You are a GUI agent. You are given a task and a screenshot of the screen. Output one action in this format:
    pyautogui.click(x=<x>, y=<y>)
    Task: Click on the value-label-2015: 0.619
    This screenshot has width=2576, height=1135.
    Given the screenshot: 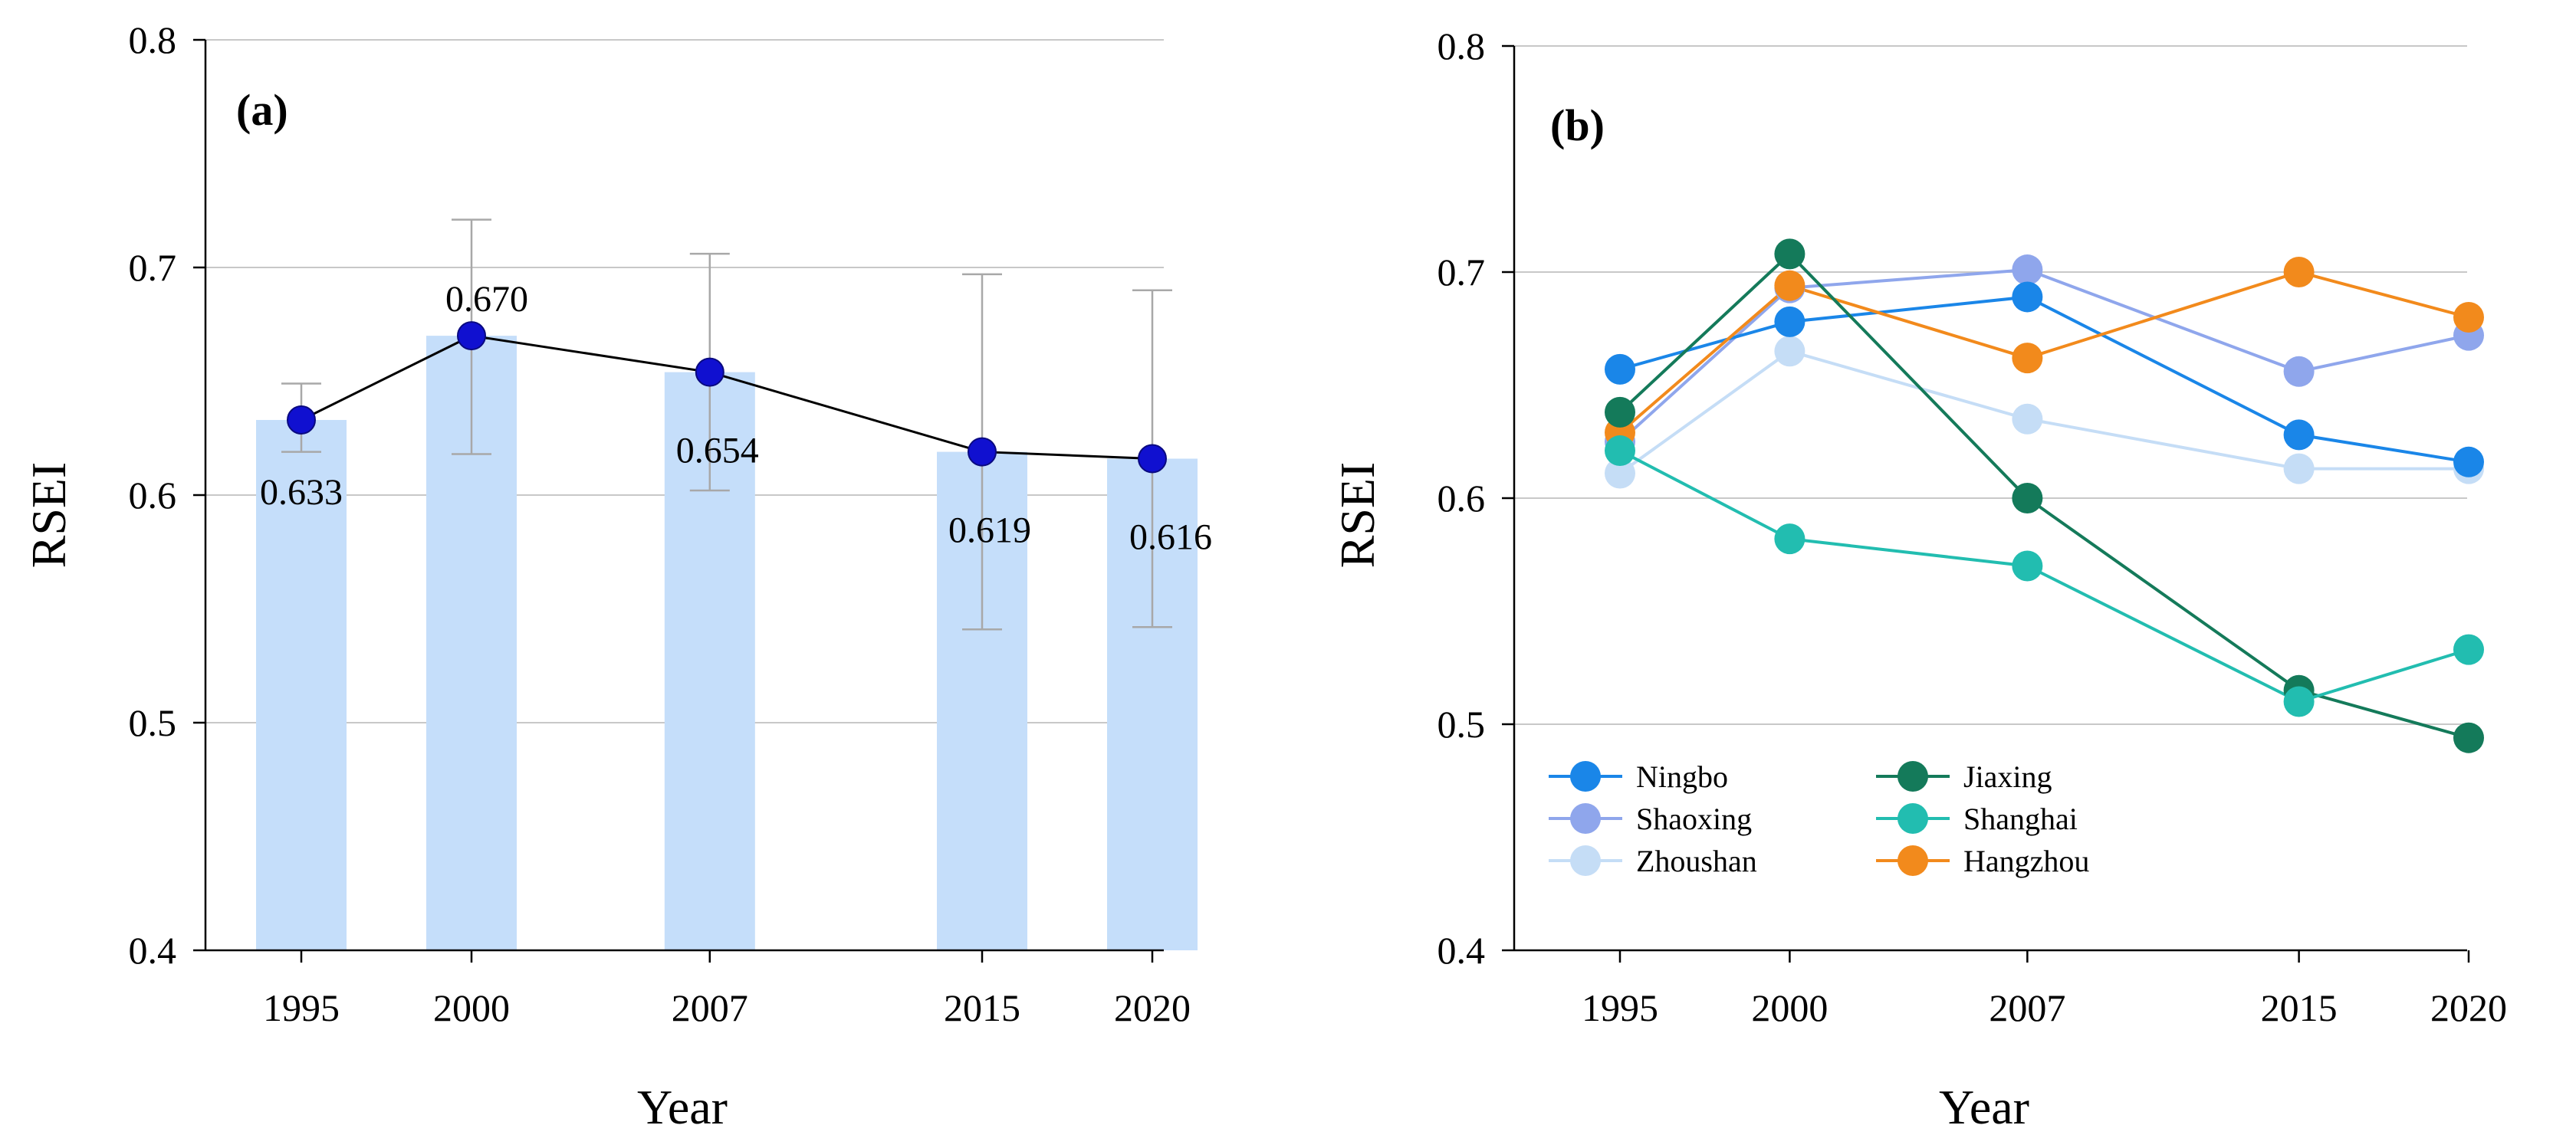 What is the action you would take?
    pyautogui.click(x=990, y=530)
    